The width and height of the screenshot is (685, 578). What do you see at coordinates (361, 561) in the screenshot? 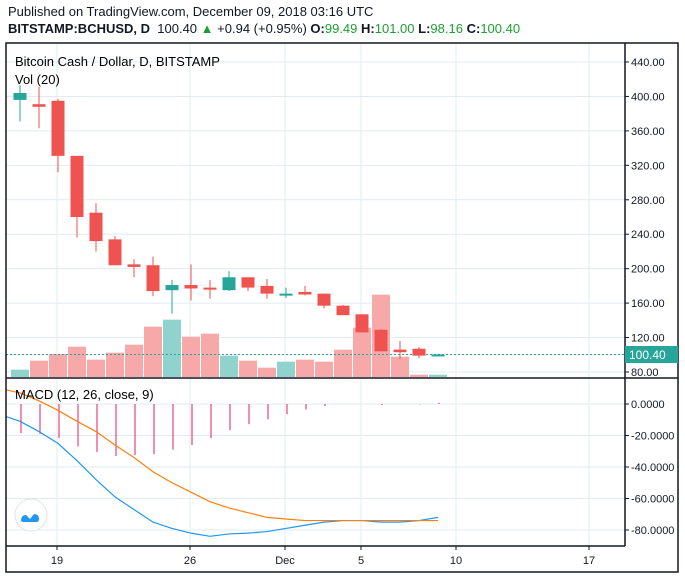
I see `x-tick-label: 5` at bounding box center [361, 561].